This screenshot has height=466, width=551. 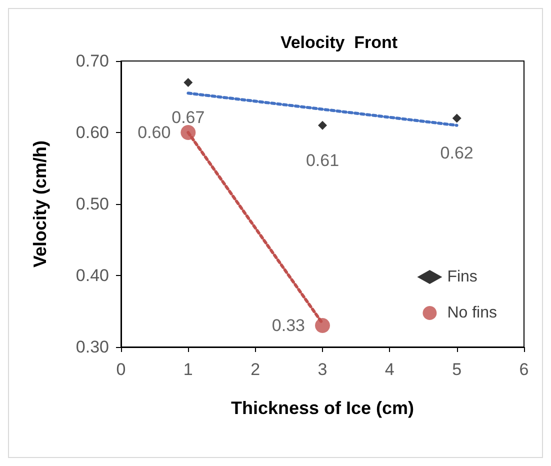 What do you see at coordinates (339, 42) in the screenshot?
I see `chart-title: Velocity Front` at bounding box center [339, 42].